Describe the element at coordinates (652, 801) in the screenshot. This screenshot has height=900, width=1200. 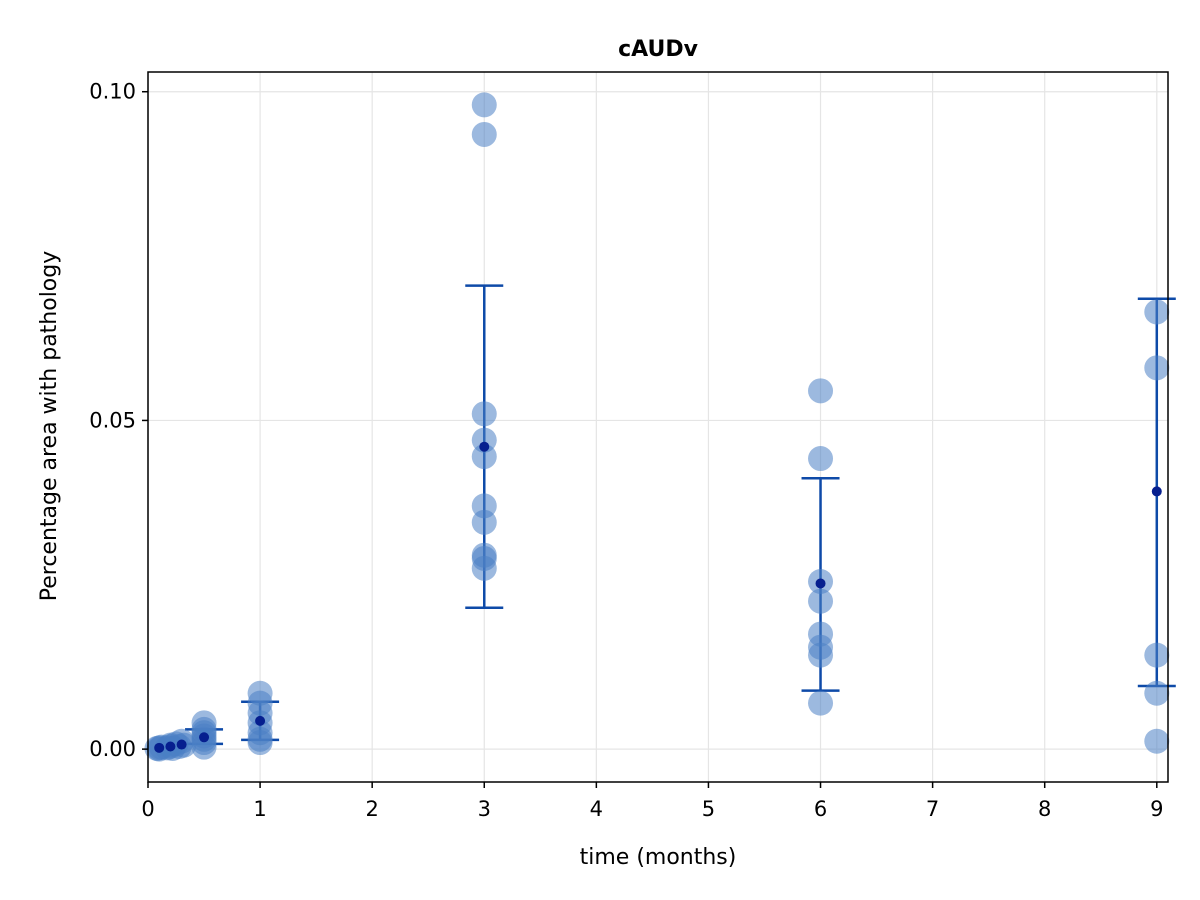
I see `x-axis-ticks: 0 1 2 3 4 5 6 7 8 9` at that location.